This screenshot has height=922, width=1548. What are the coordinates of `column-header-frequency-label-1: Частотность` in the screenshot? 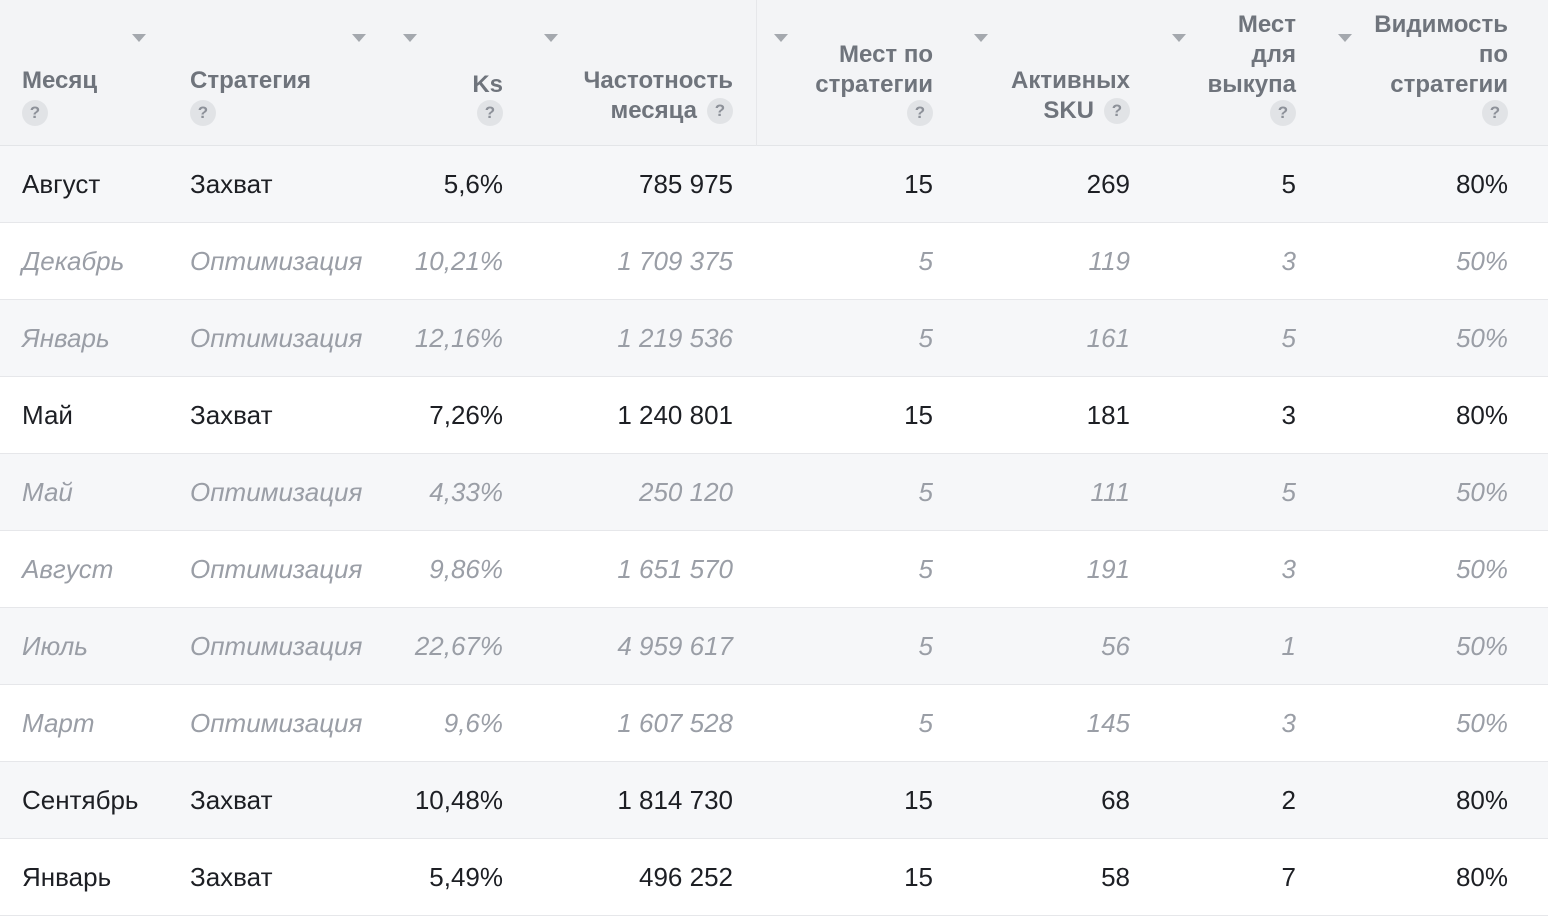 It's located at (658, 80).